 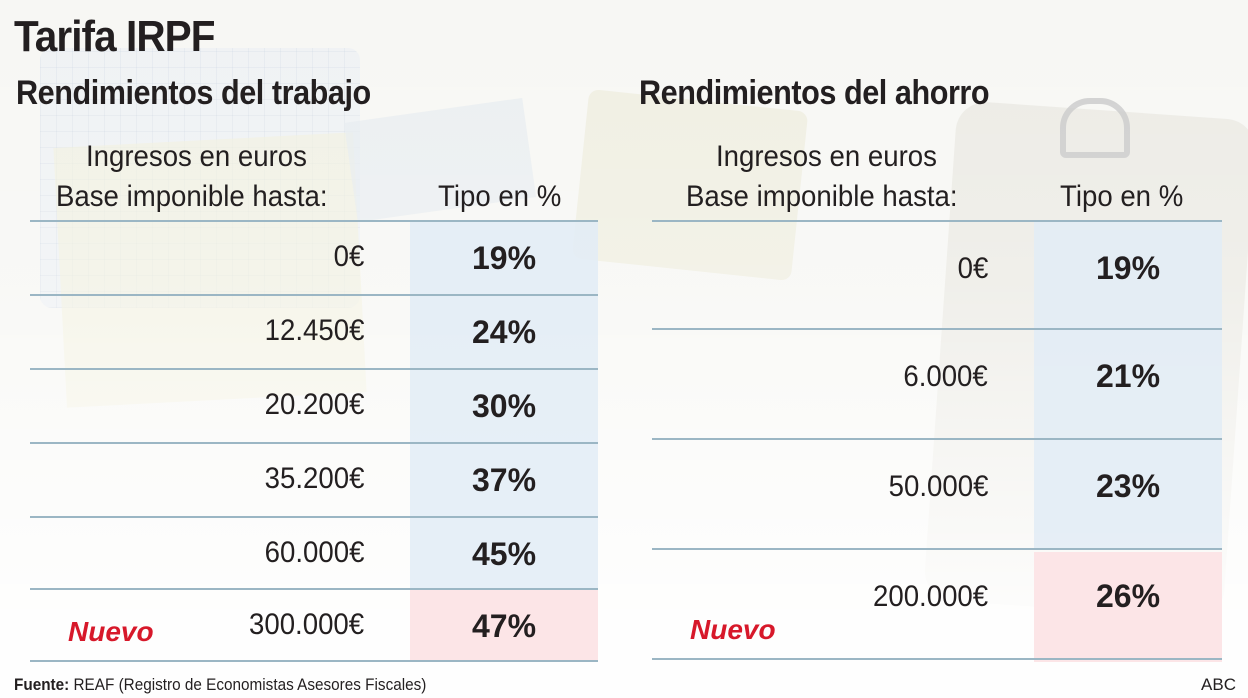 What do you see at coordinates (314, 404) in the screenshot?
I see `base-amount: 20.200€` at bounding box center [314, 404].